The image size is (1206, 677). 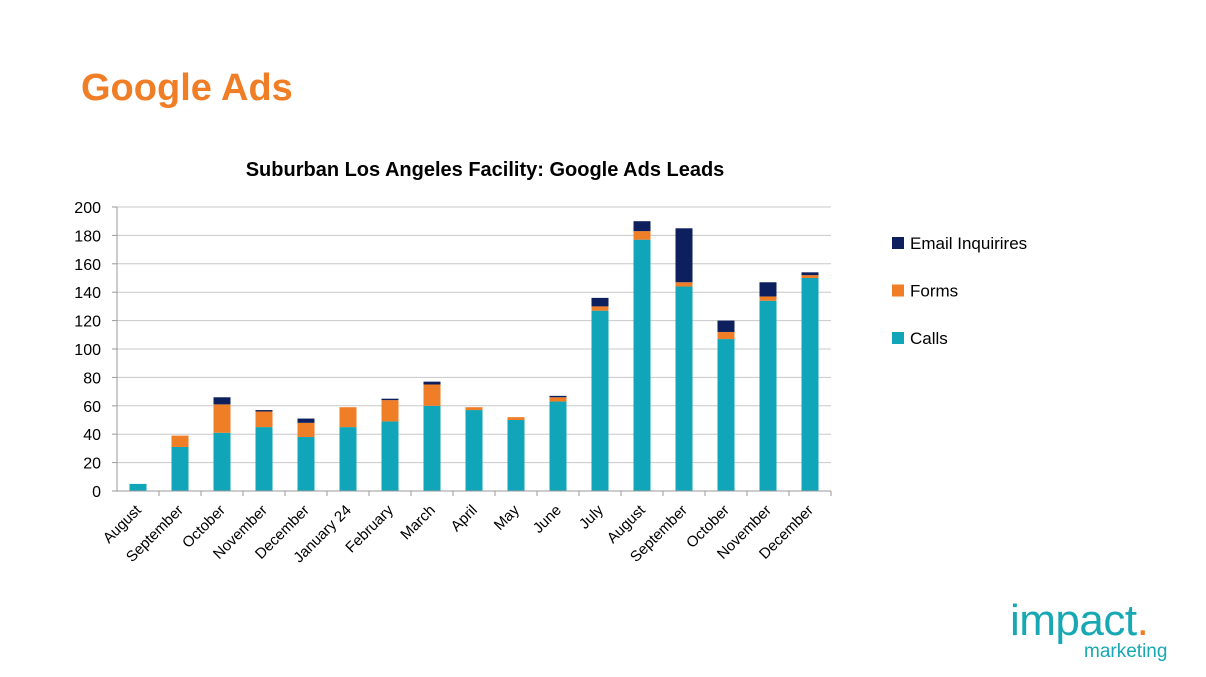 I want to click on y-tick-label: 20, so click(x=92, y=464).